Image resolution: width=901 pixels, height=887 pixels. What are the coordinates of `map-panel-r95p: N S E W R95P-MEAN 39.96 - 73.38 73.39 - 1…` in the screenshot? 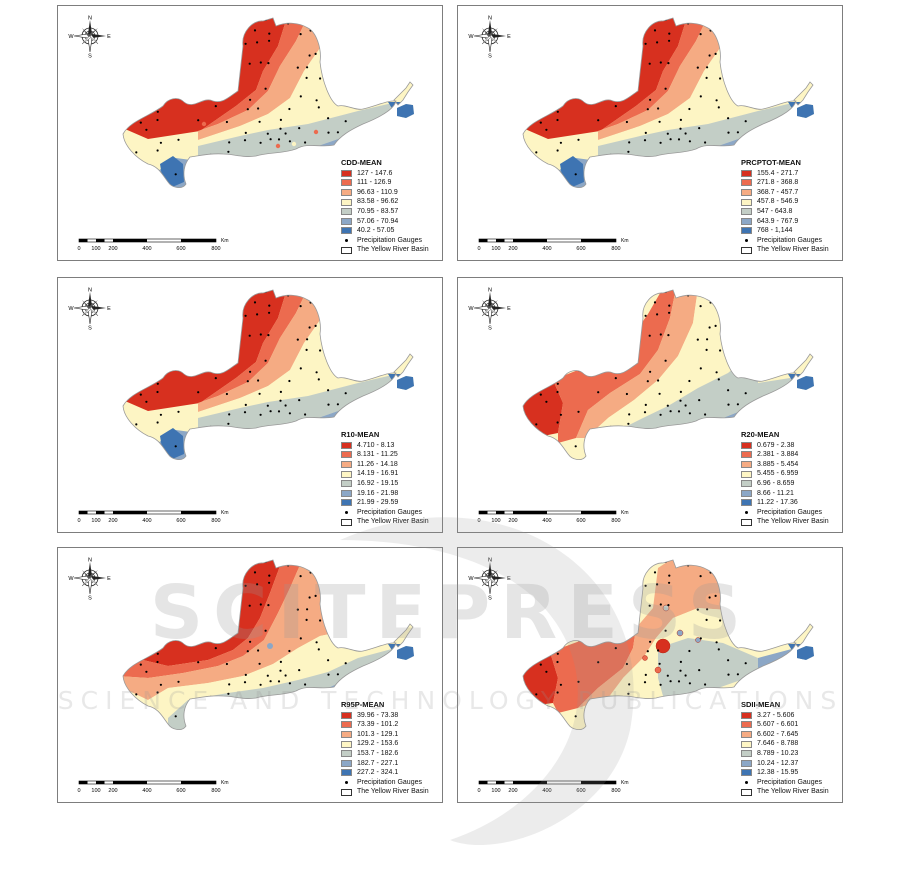 It's located at (250, 675).